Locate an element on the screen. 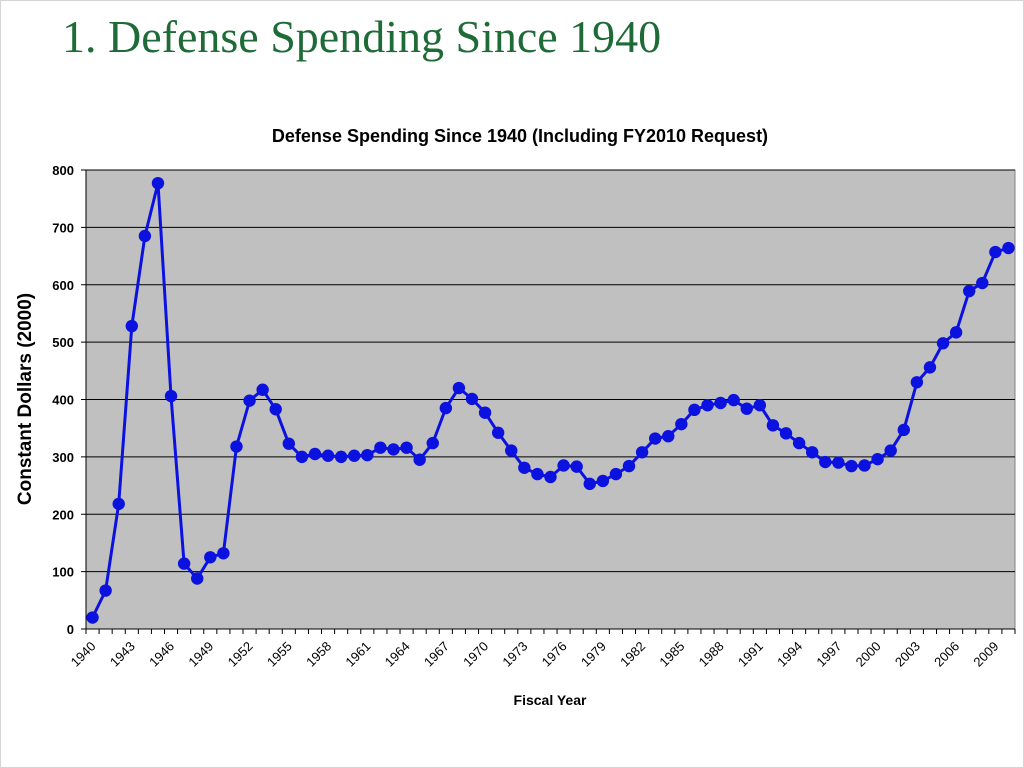 Image resolution: width=1024 pixels, height=768 pixels. x-tick-label: 1943 is located at coordinates (122, 654).